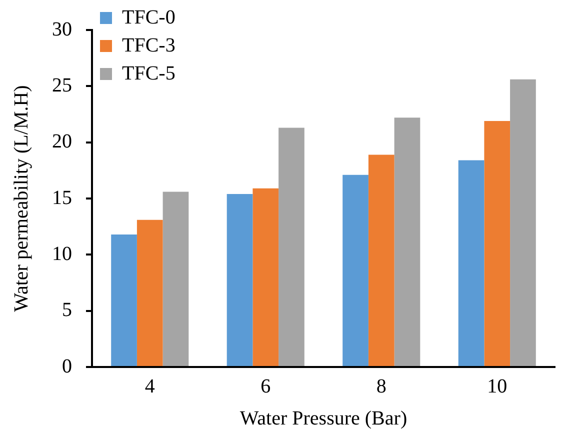  What do you see at coordinates (62, 29) in the screenshot?
I see `y-tick-label: 30` at bounding box center [62, 29].